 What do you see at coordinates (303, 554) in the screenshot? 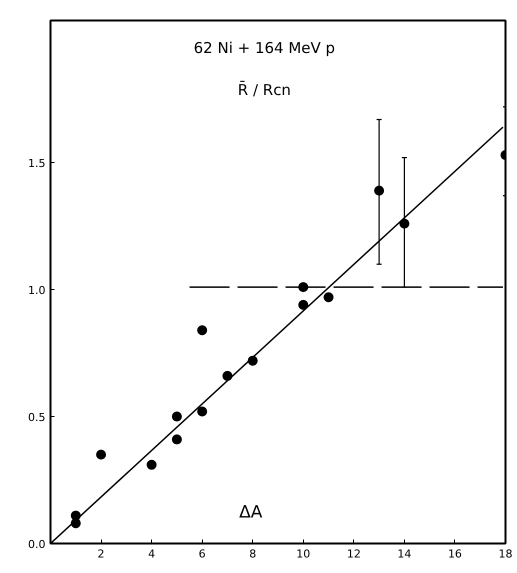
I see `x-tick-label: 10` at bounding box center [303, 554].